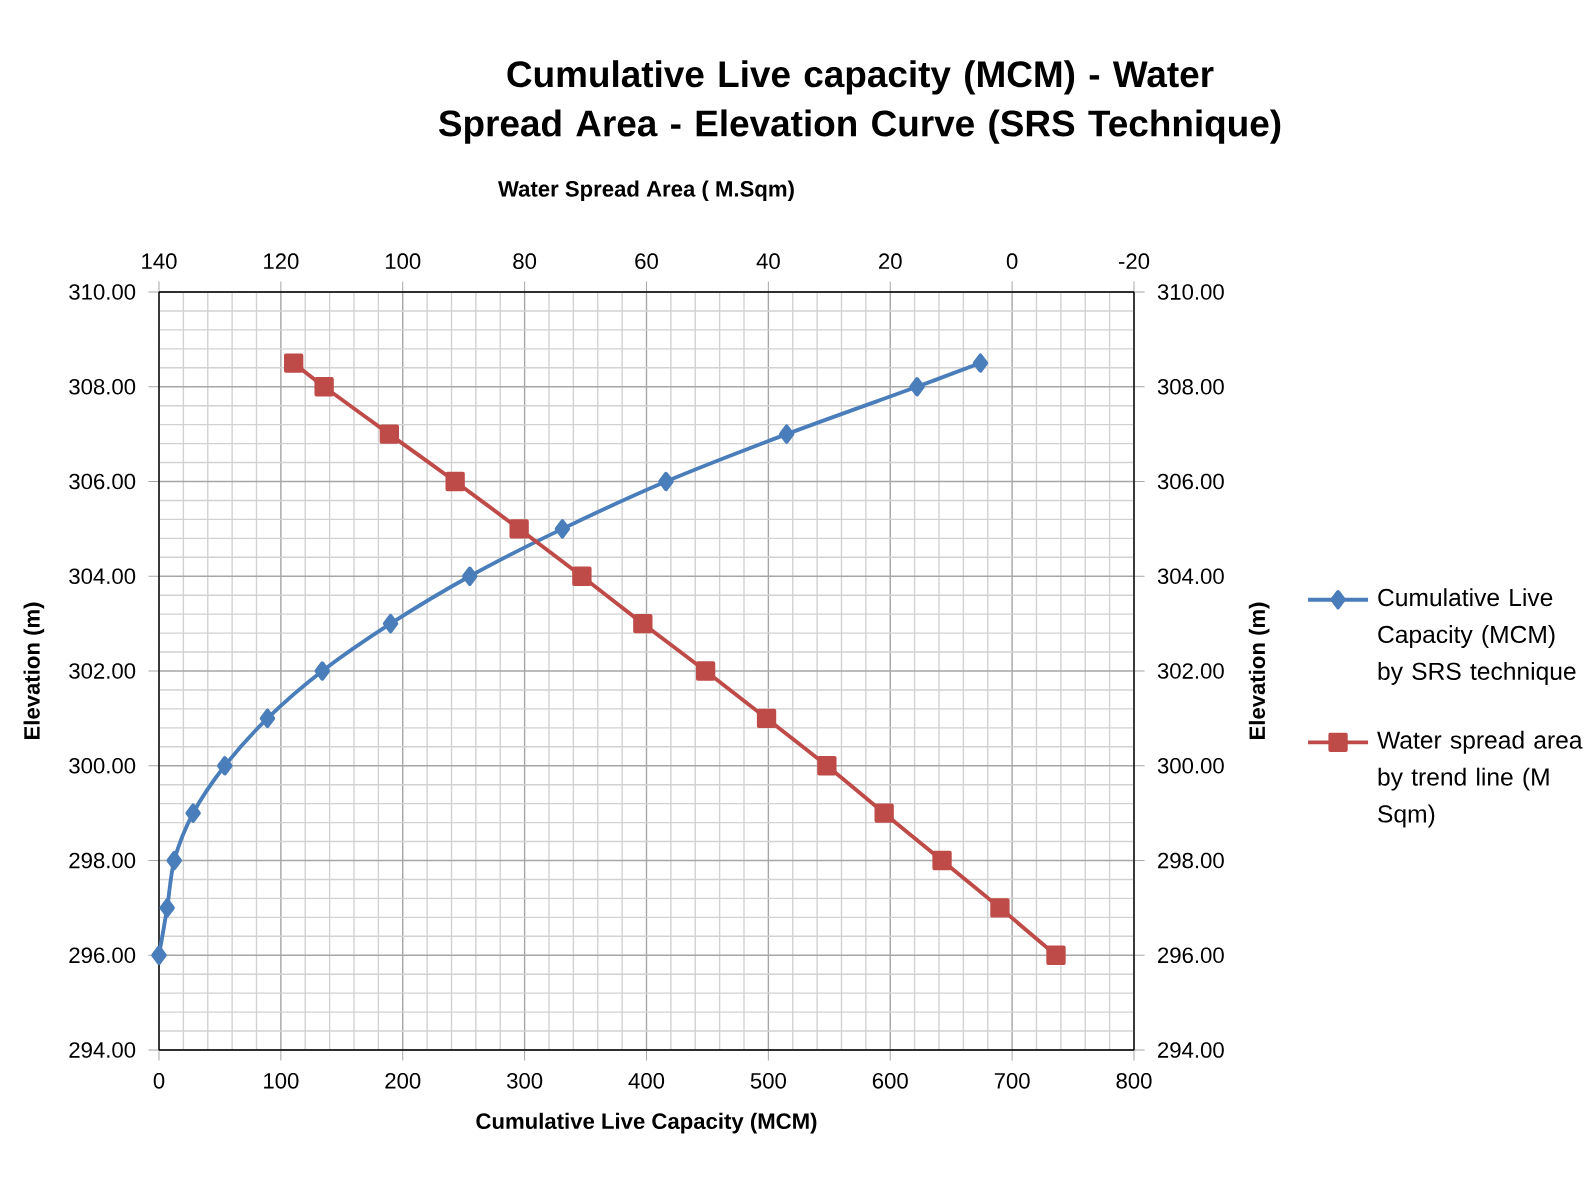 The height and width of the screenshot is (1197, 1591). Describe the element at coordinates (1190, 576) in the screenshot. I see `y2-tick-label: 304.00` at that location.